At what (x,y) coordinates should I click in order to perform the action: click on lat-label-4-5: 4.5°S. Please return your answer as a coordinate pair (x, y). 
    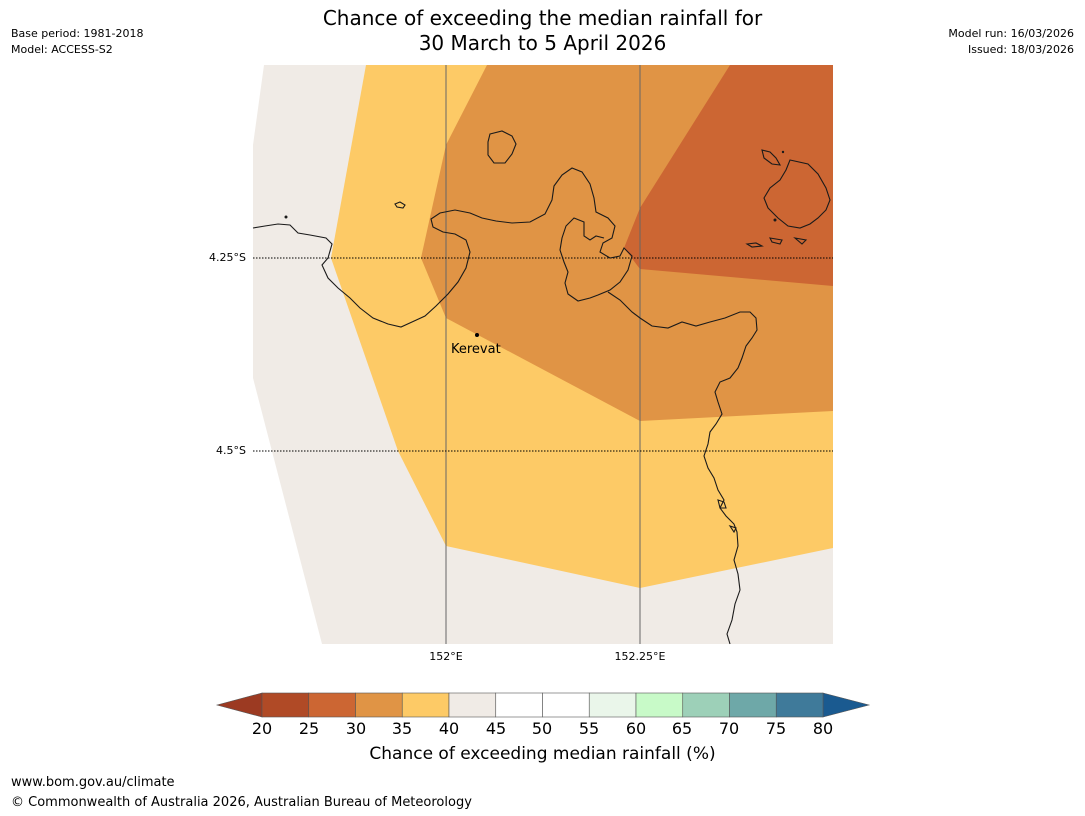
    Looking at the image, I should click on (231, 450).